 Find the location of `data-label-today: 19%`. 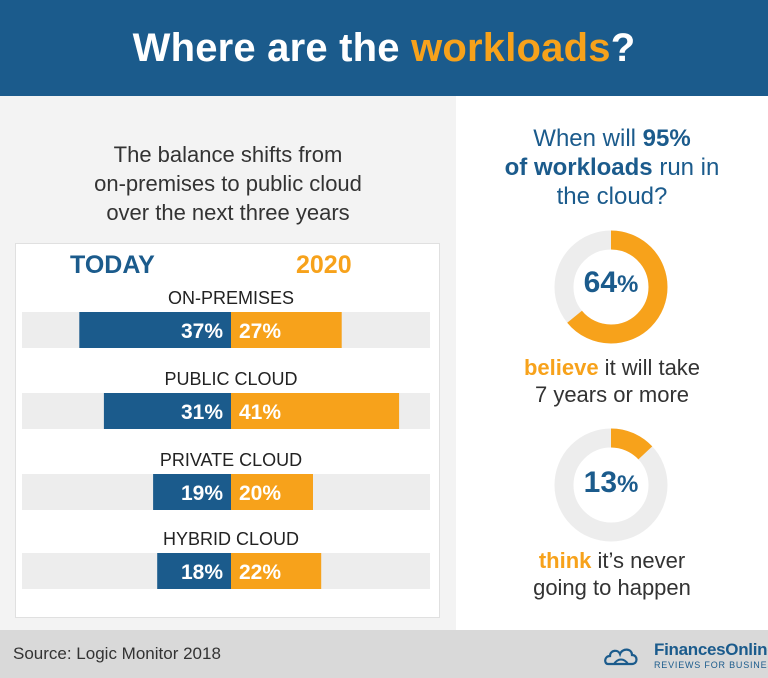

data-label-today: 19% is located at coordinates (202, 493).